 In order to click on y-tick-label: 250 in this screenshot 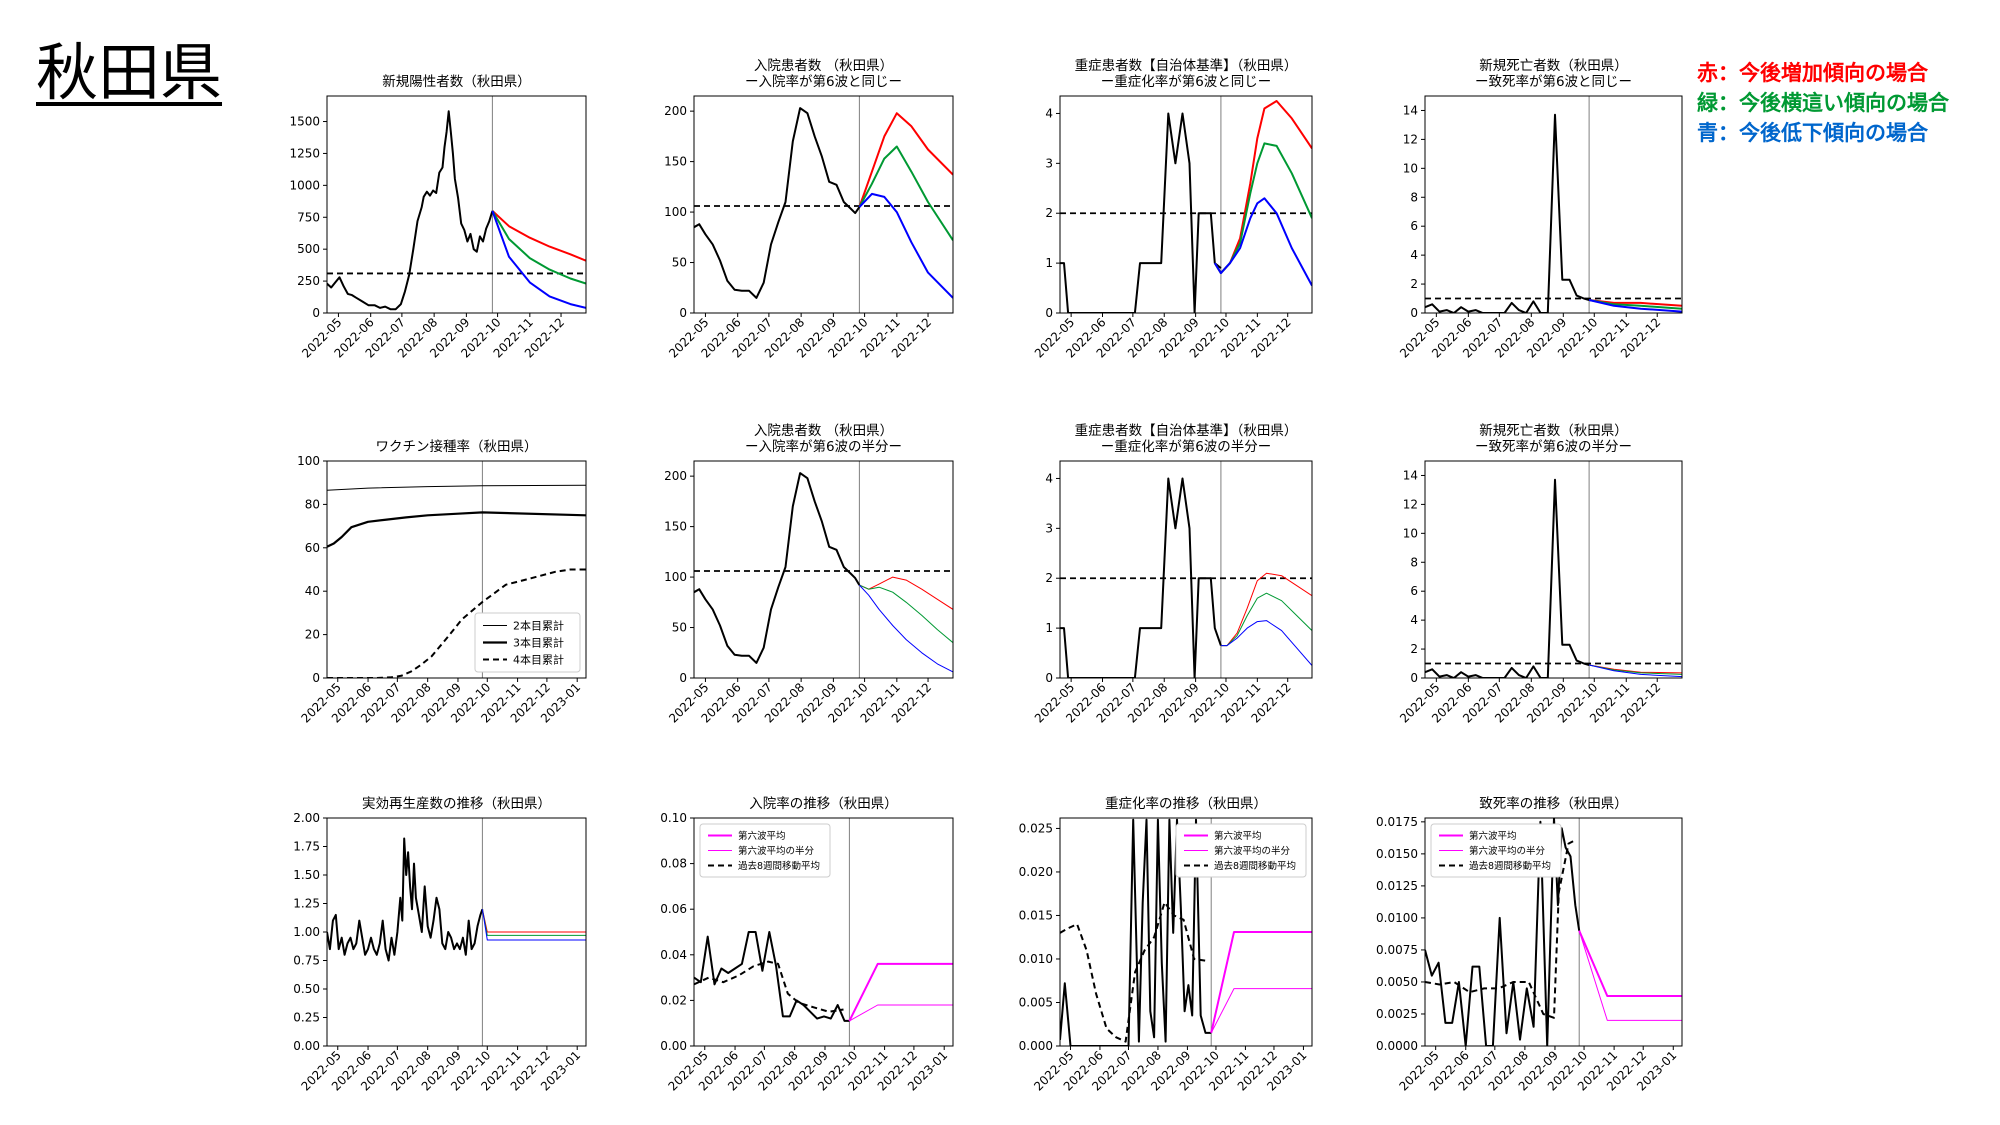, I will do `click(308, 281)`.